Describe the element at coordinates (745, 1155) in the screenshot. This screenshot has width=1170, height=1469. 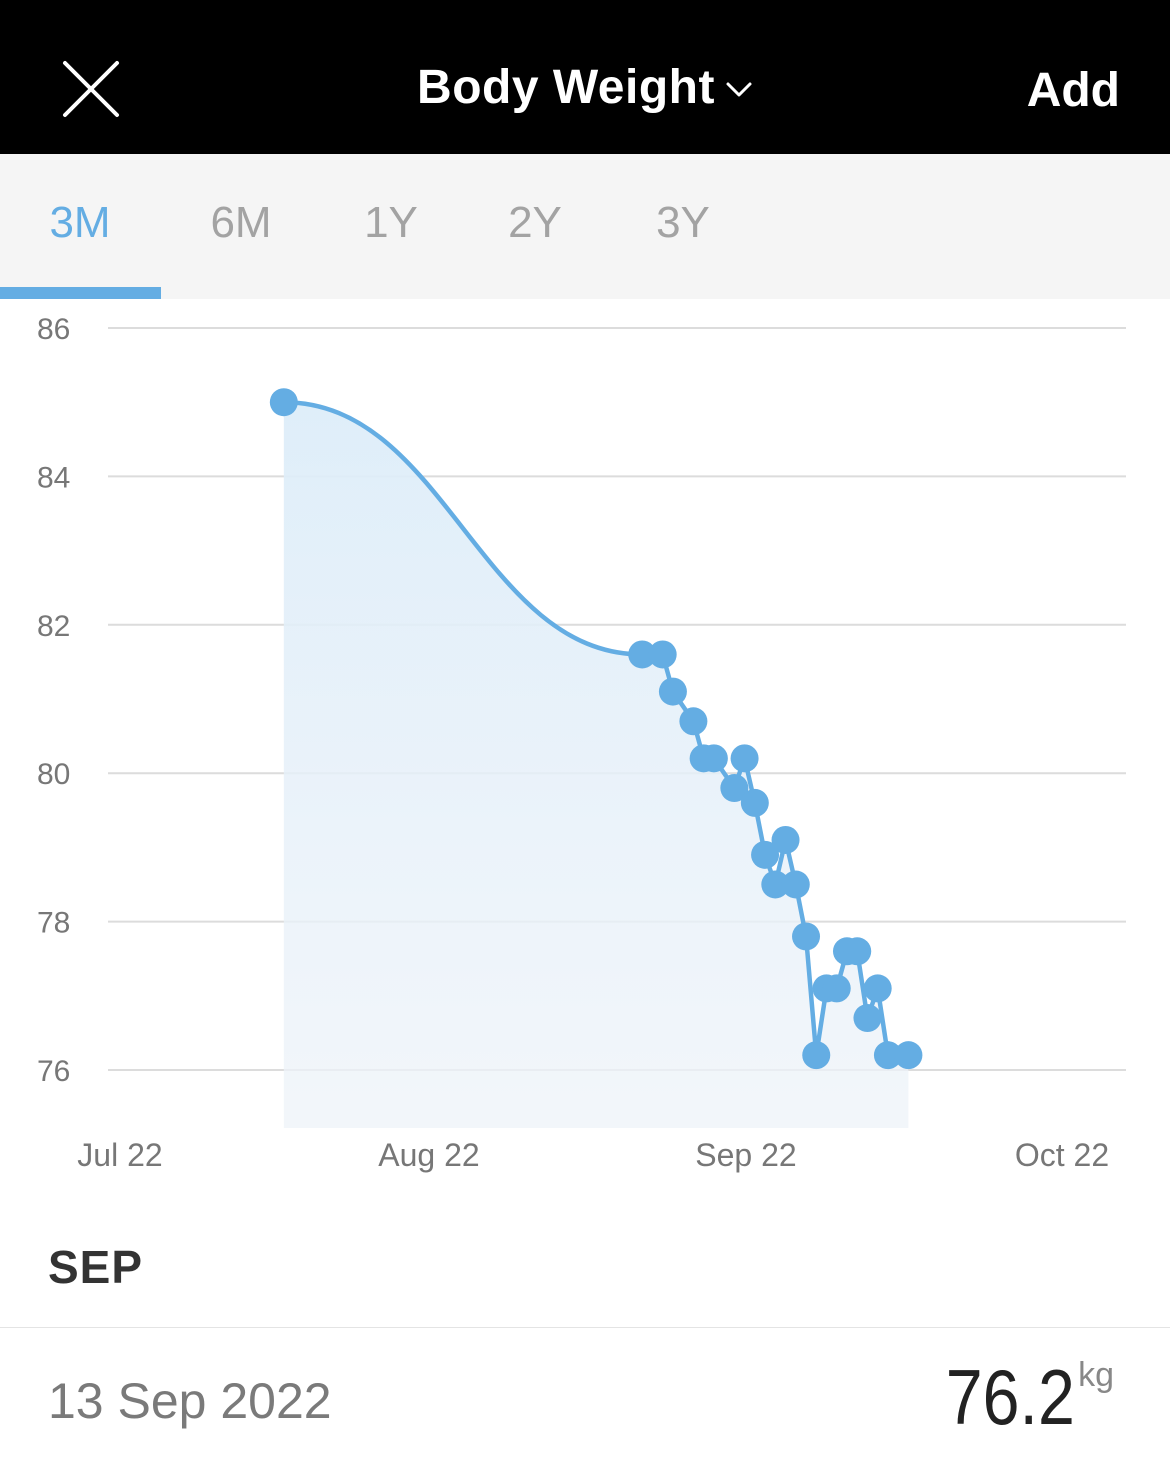
I see `x-tick-label: Sep 22` at that location.